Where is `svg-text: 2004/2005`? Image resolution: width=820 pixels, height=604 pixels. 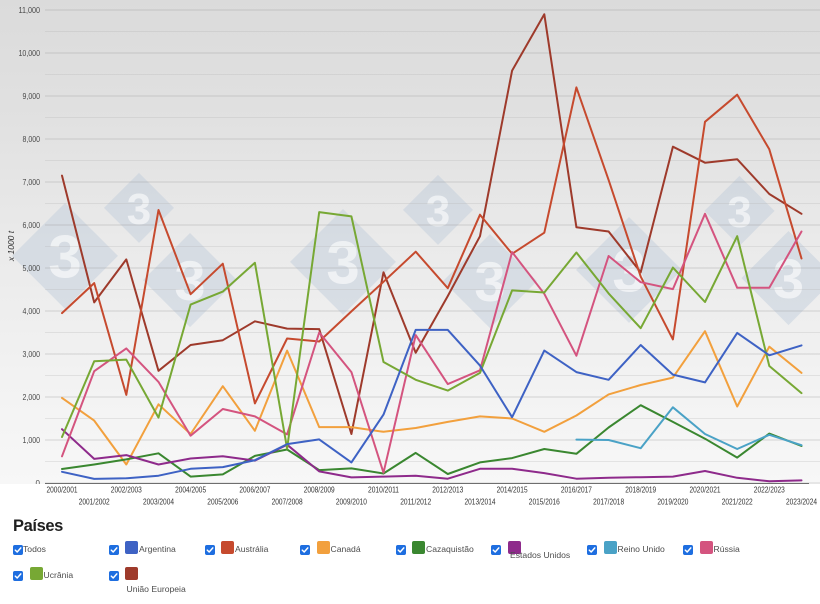
svg-text: 2004/2005 is located at coordinates (191, 489).